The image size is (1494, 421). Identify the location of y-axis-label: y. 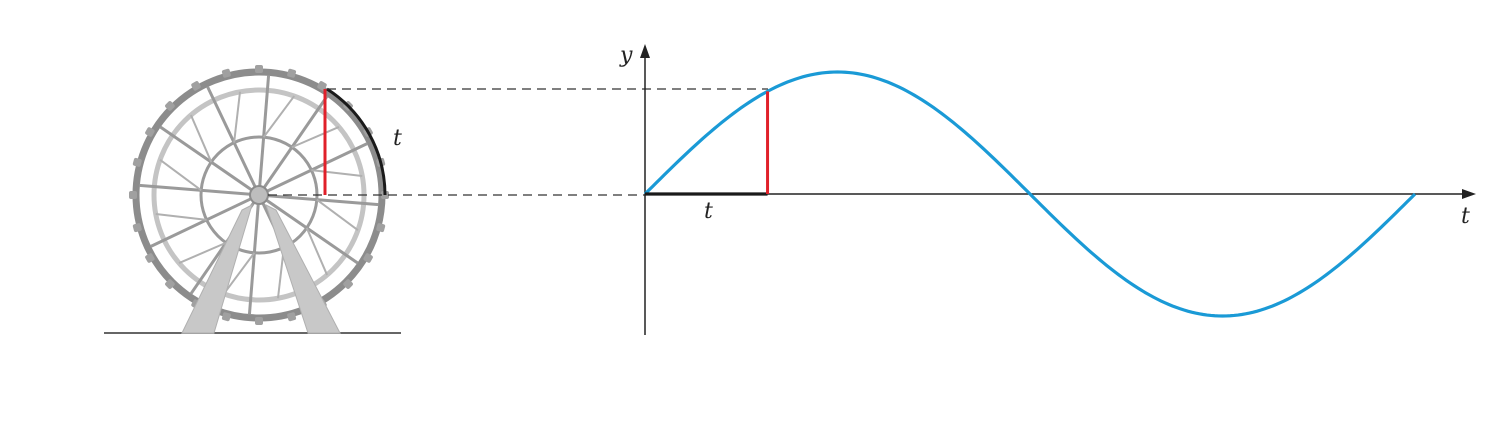
(626, 55).